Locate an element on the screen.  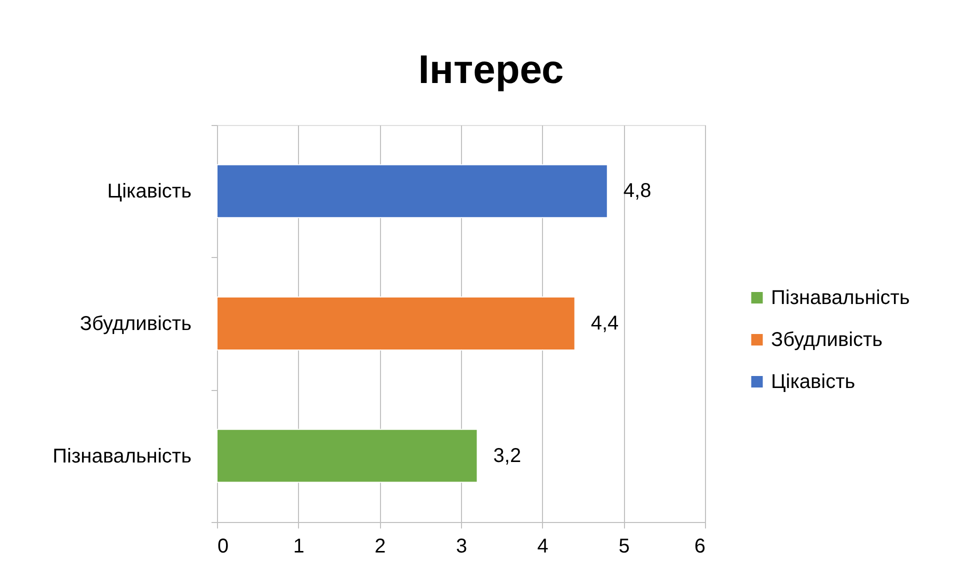
x-tick-label: 6 is located at coordinates (700, 547).